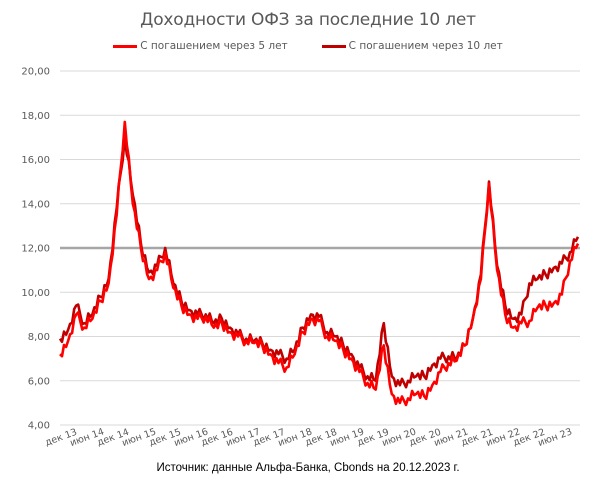  What do you see at coordinates (39, 381) in the screenshot?
I see `y-tick-label: 6,00` at bounding box center [39, 381].